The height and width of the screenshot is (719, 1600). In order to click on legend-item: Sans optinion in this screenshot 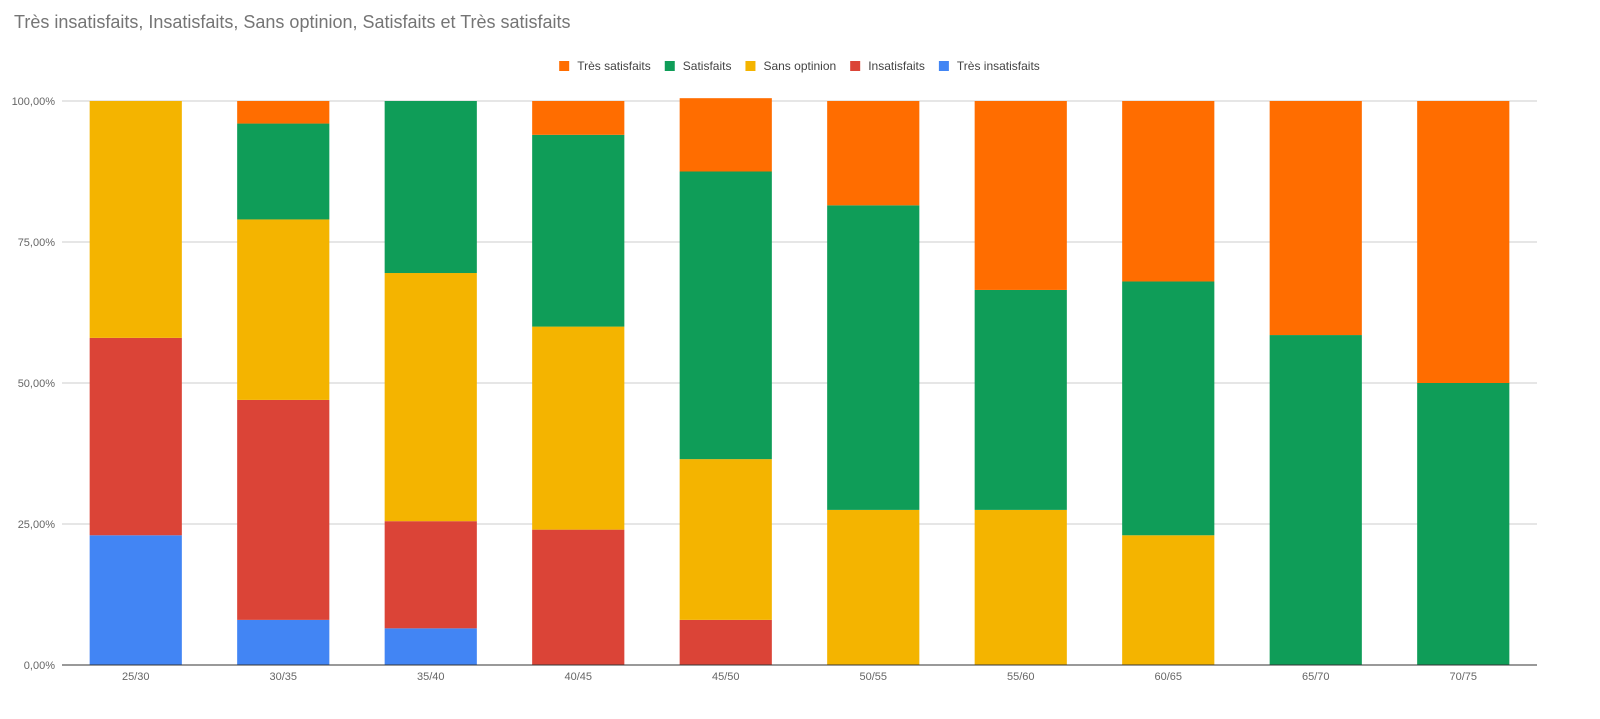, I will do `click(790, 66)`.